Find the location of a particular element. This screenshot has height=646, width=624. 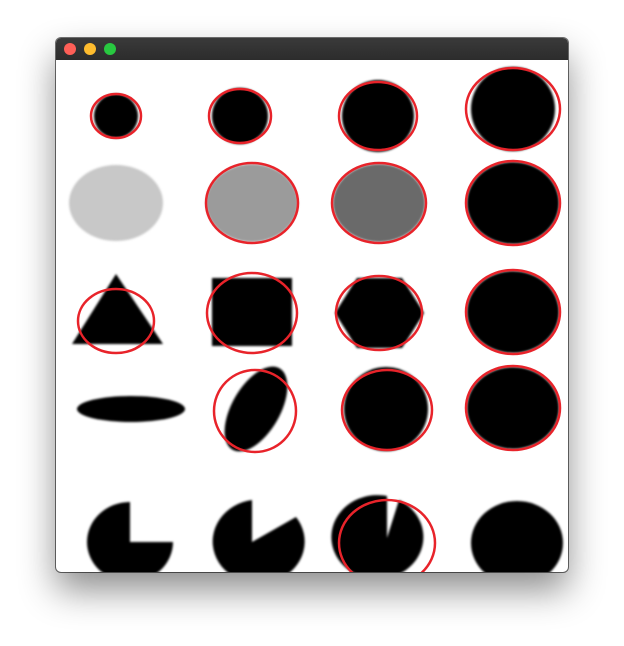

cell-r5-c2 is located at coordinates (258, 536).